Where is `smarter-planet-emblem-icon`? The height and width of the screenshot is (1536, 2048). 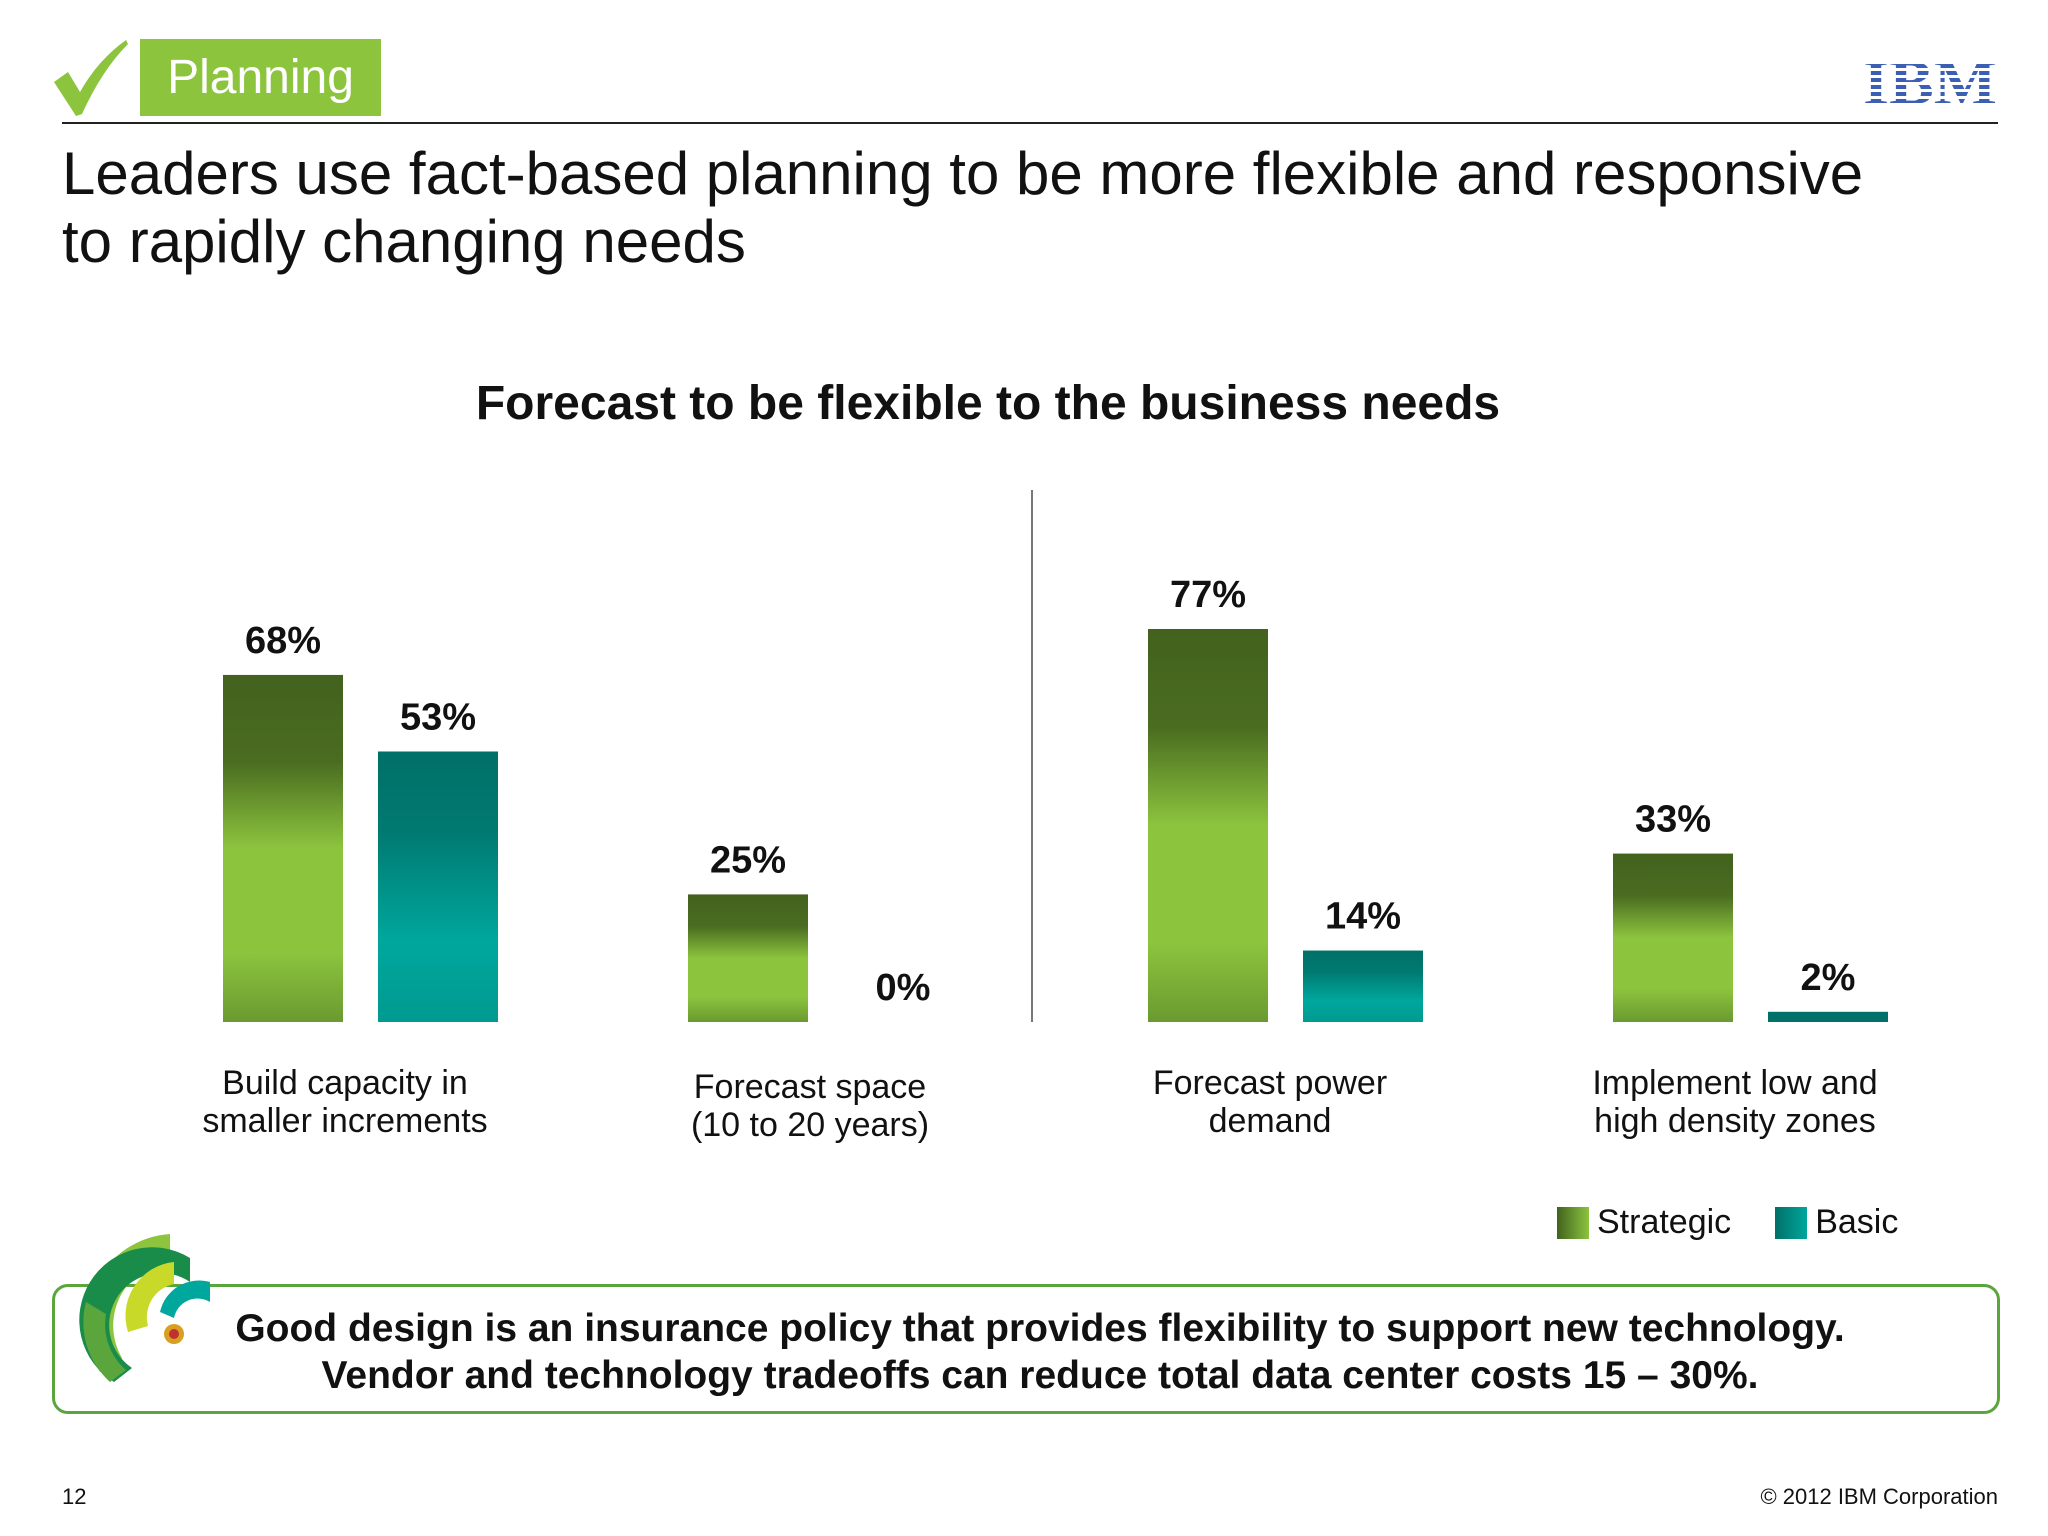
smarter-planet-emblem-icon is located at coordinates (144, 1308).